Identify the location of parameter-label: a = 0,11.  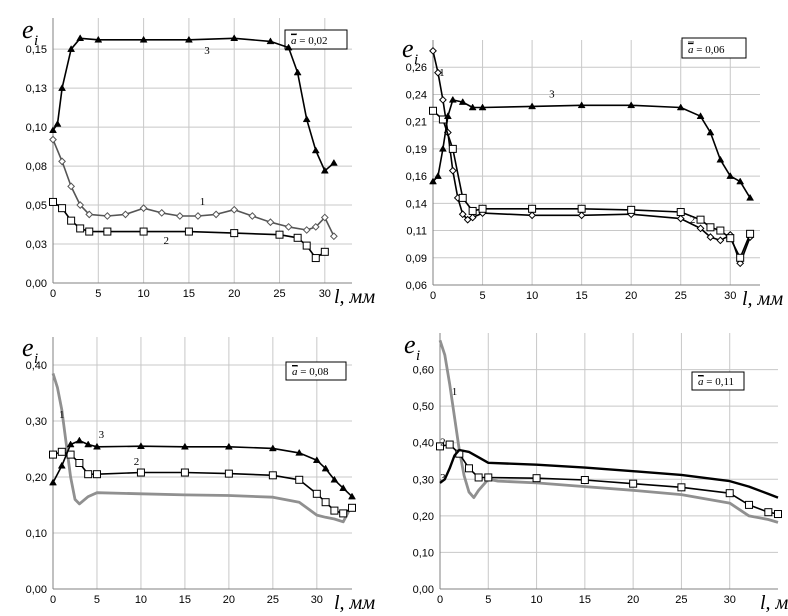
(716, 382).